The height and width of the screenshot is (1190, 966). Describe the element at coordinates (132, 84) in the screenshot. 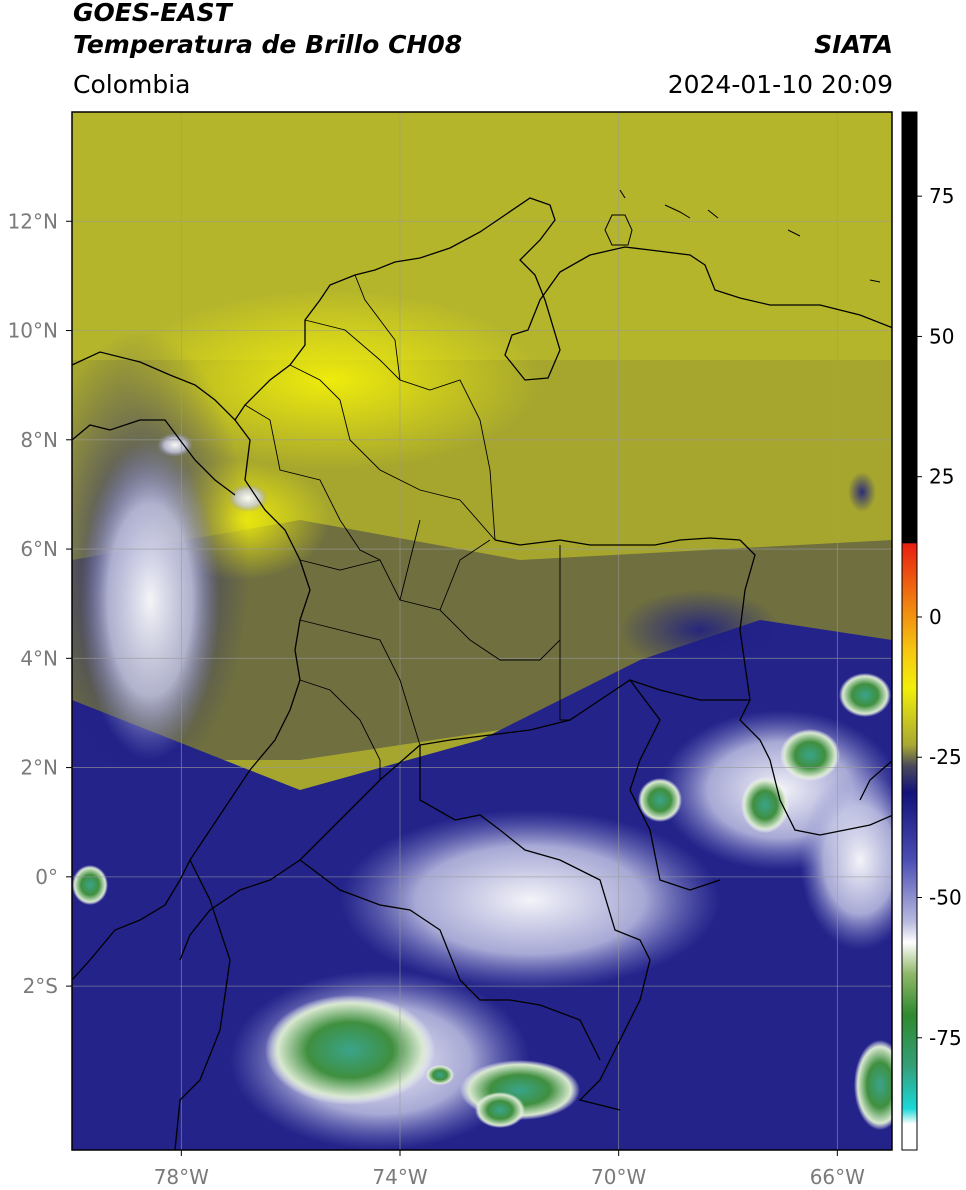

I see `region-label: Colombia` at that location.